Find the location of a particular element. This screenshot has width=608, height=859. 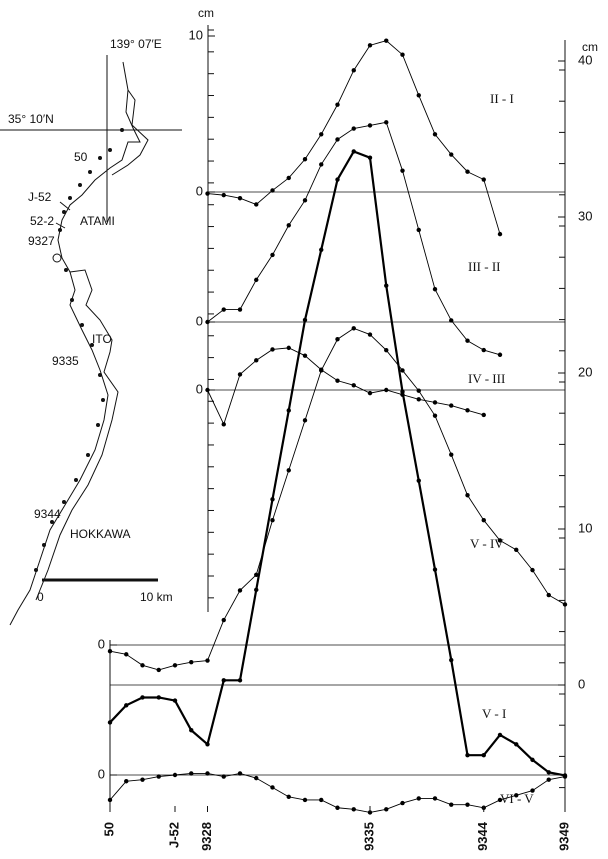

coastline-inner is located at coordinates (92, 345).